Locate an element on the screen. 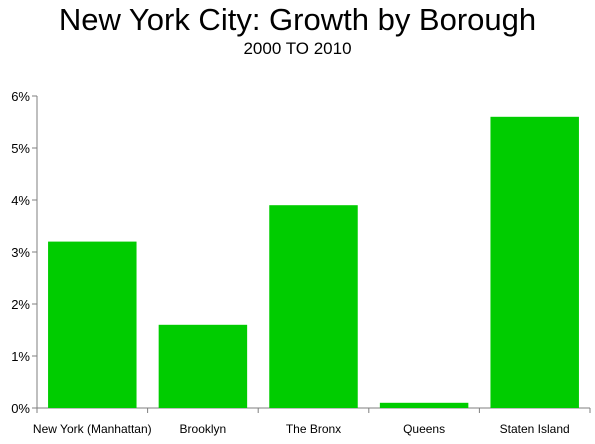  bar-staten-island is located at coordinates (534, 262).